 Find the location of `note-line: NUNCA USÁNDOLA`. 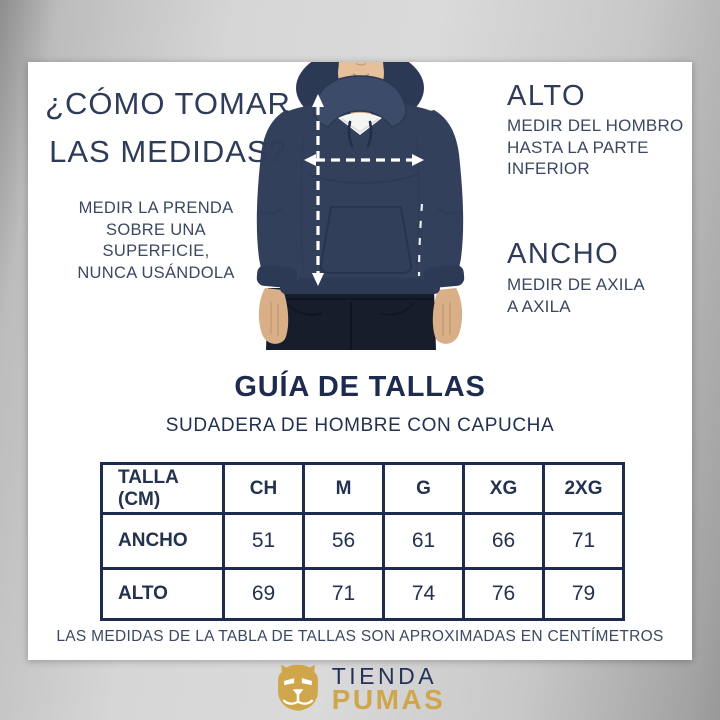

note-line: NUNCA USÁNDOLA is located at coordinates (156, 272).